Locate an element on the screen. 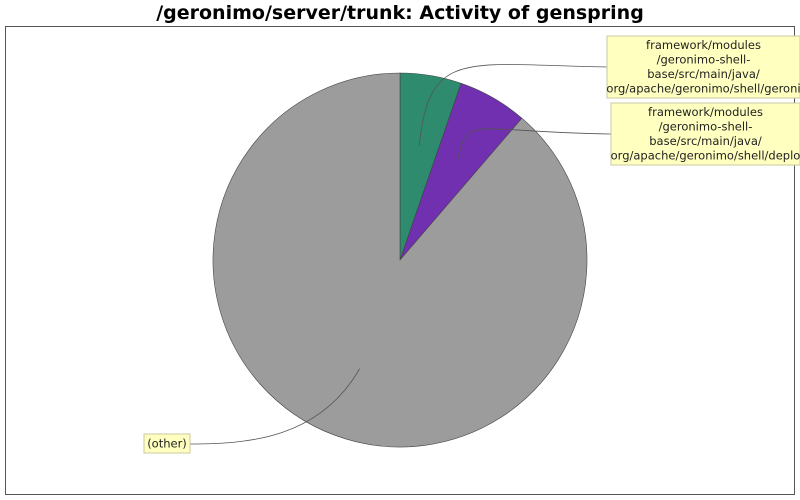 The height and width of the screenshot is (500, 800). slice-label-3: (other) is located at coordinates (167, 443).